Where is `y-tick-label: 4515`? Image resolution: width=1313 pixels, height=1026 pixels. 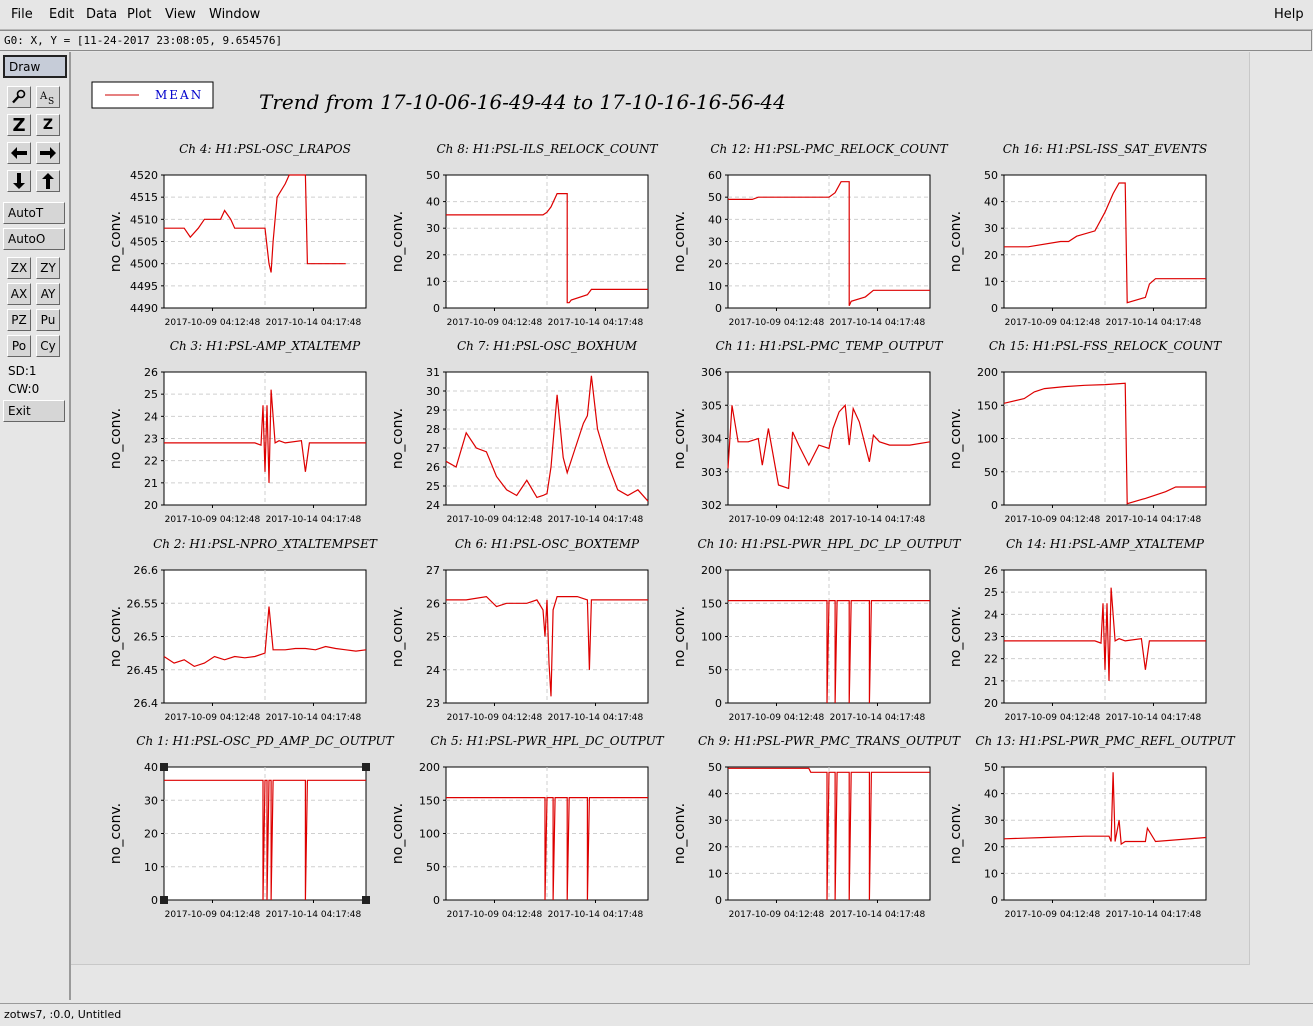 y-tick-label: 4515 is located at coordinates (144, 197).